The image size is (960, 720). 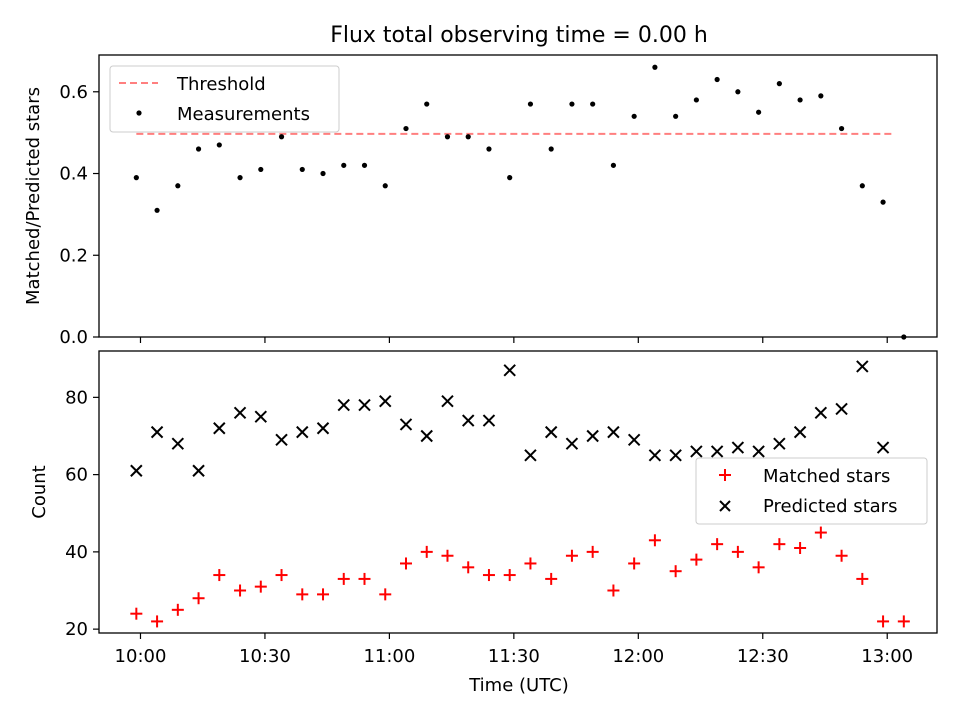 I want to click on top-legend-box, so click(x=224, y=99).